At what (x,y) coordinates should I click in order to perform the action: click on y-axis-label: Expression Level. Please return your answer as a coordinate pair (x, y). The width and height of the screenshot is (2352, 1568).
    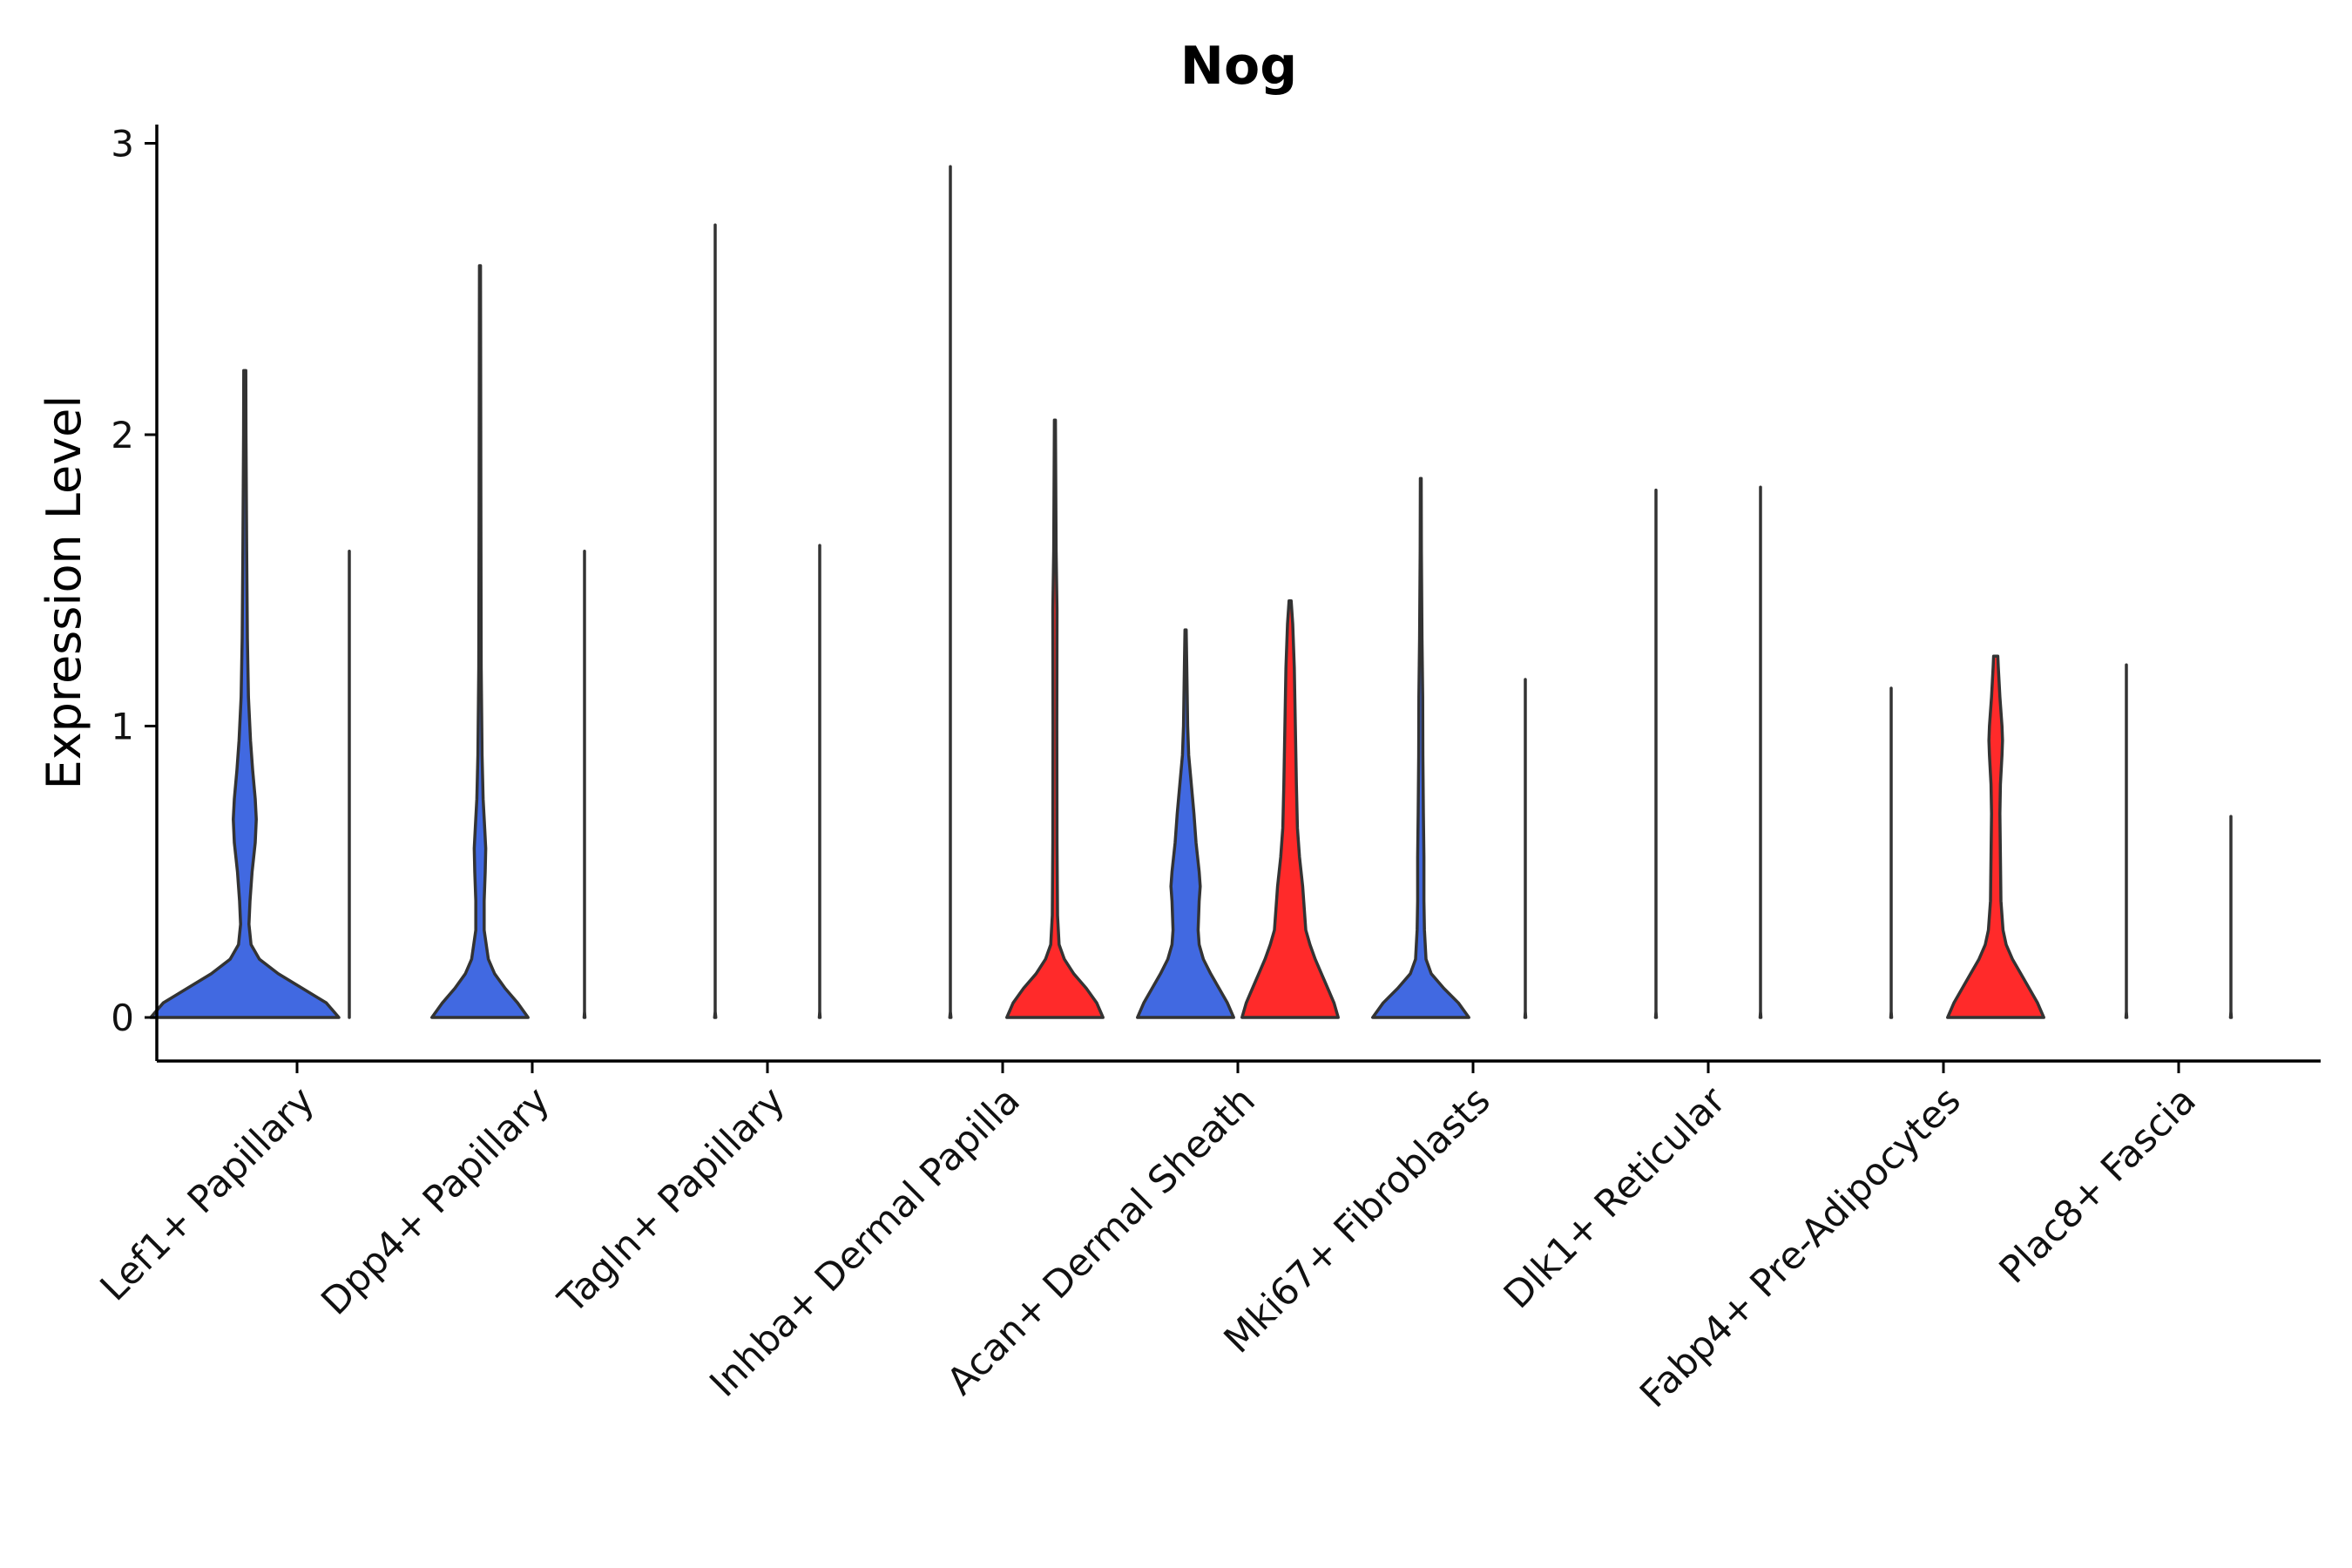
    Looking at the image, I should click on (64, 592).